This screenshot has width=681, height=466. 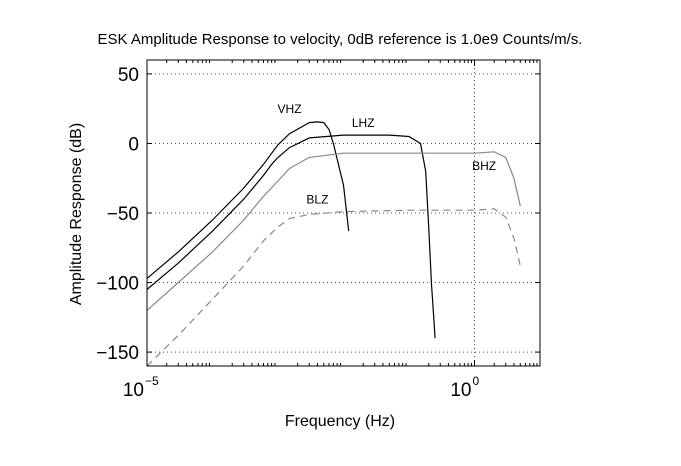 What do you see at coordinates (128, 75) in the screenshot?
I see `y-tick-label: 50` at bounding box center [128, 75].